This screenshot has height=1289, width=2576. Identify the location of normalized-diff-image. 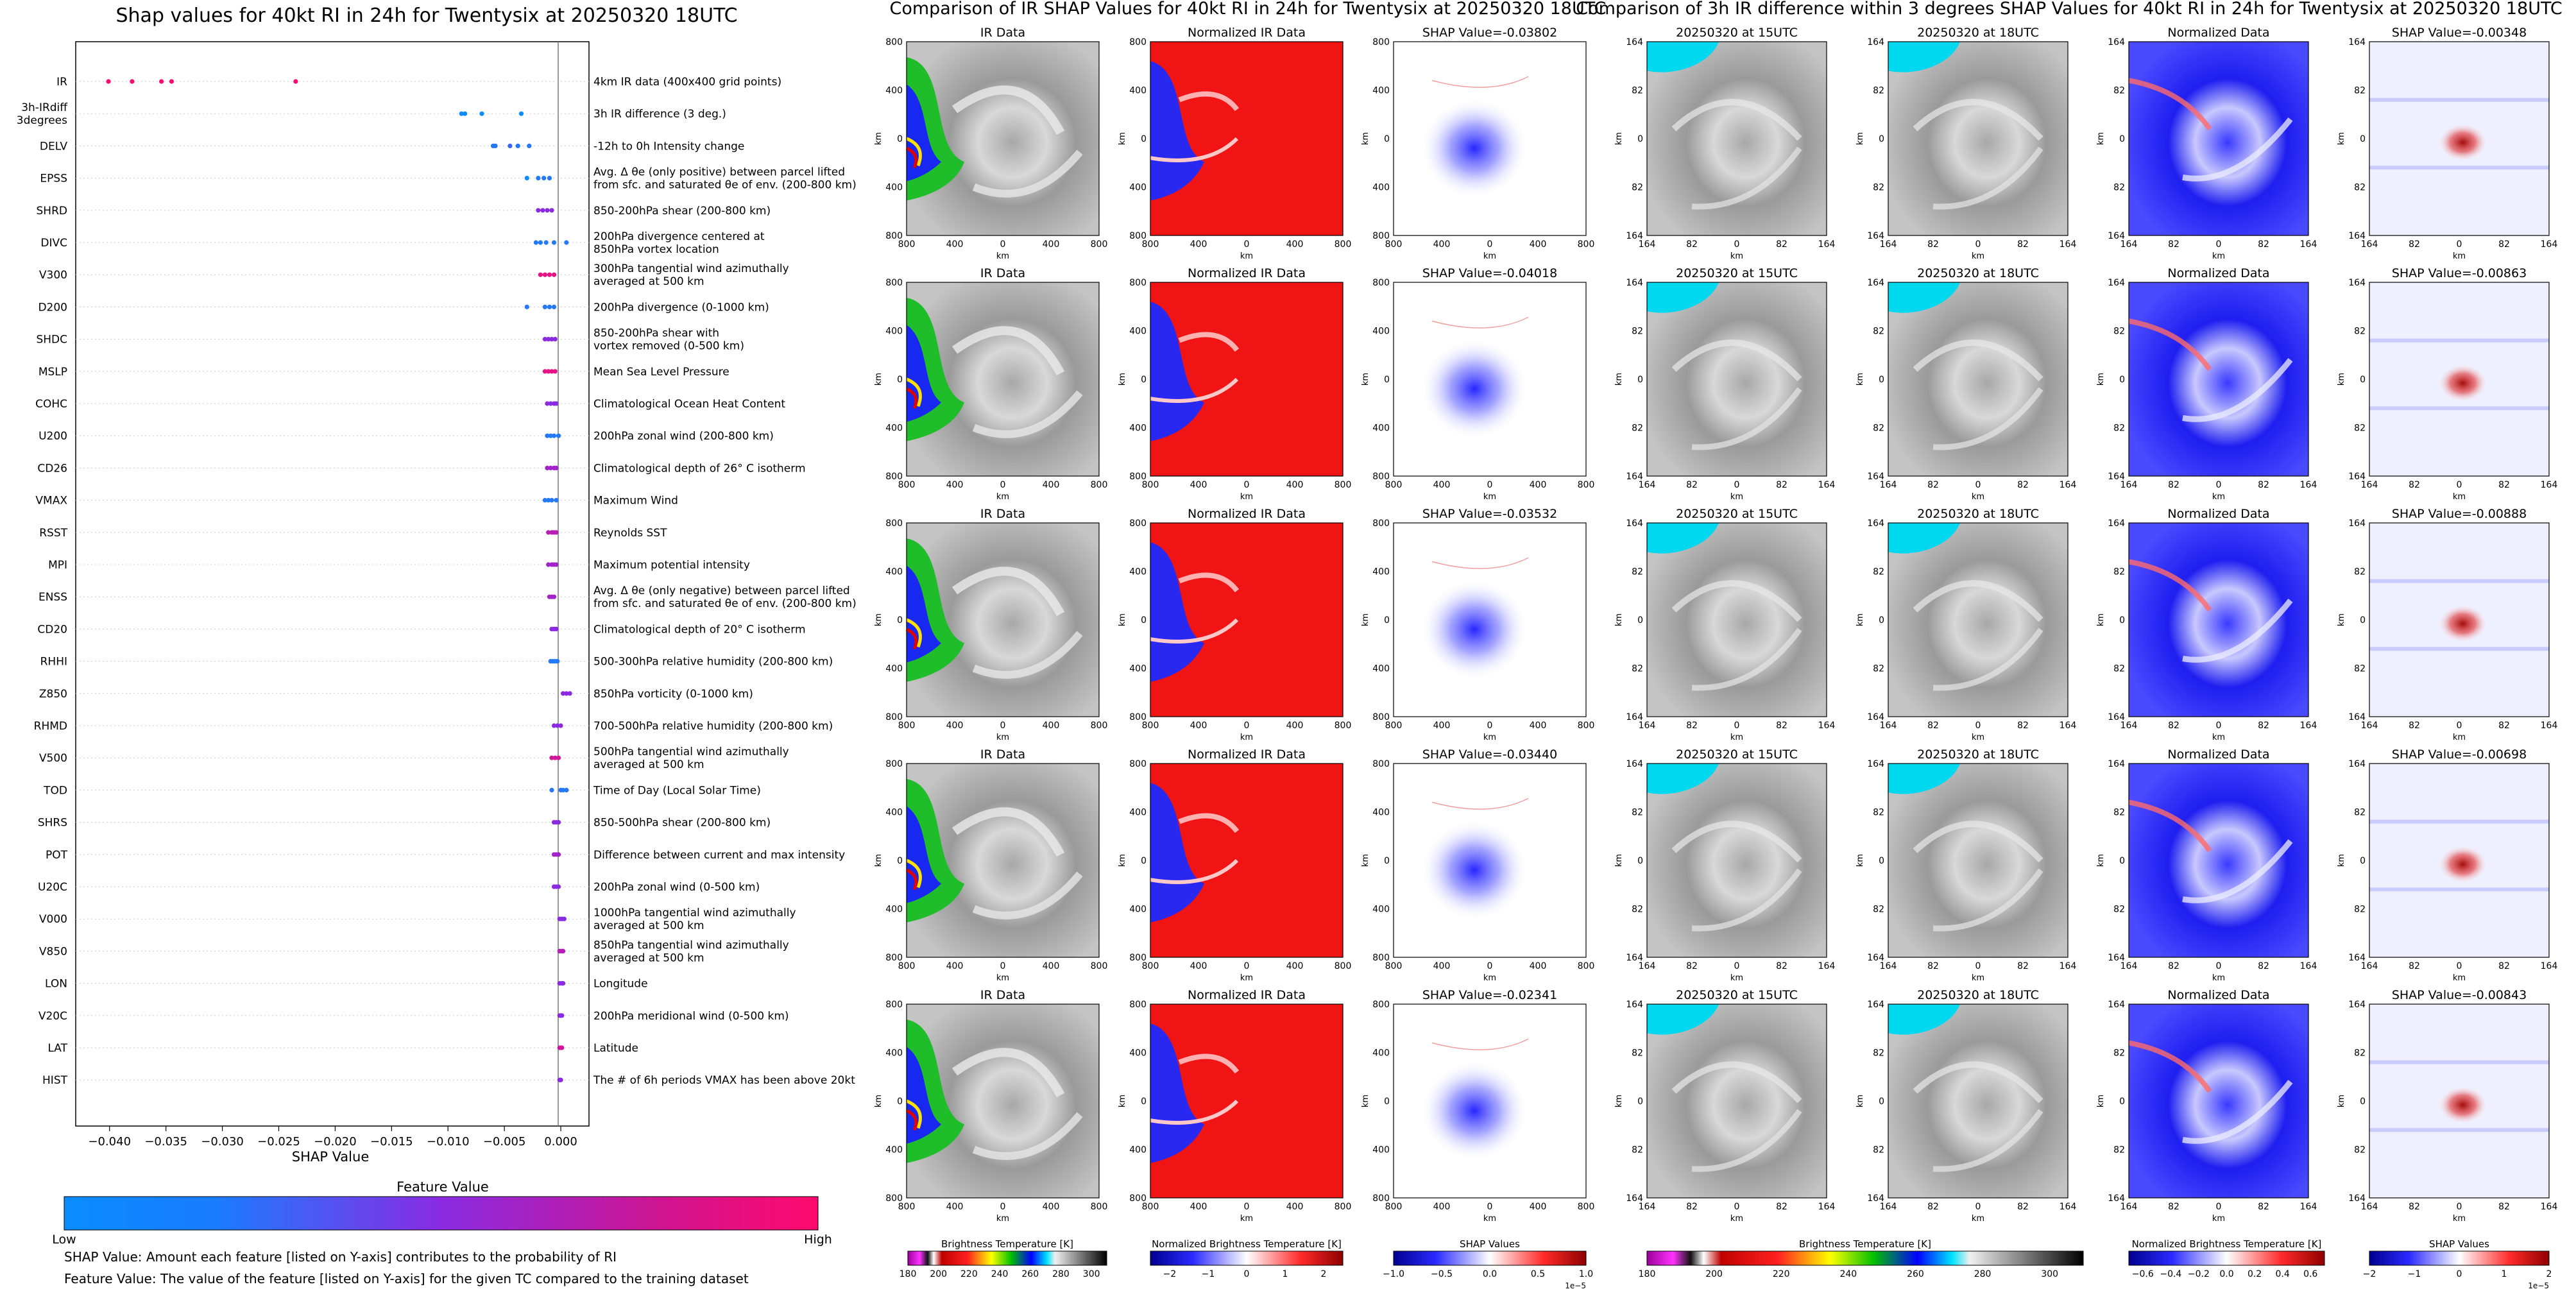
(2218, 620).